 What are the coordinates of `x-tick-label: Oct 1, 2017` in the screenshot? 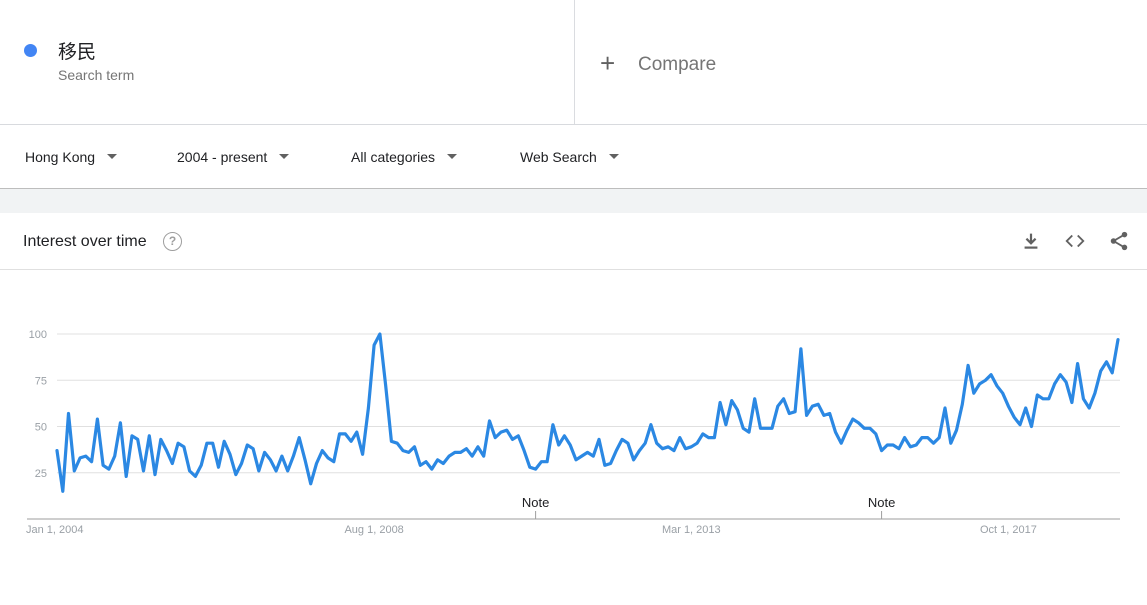 It's located at (1008, 530).